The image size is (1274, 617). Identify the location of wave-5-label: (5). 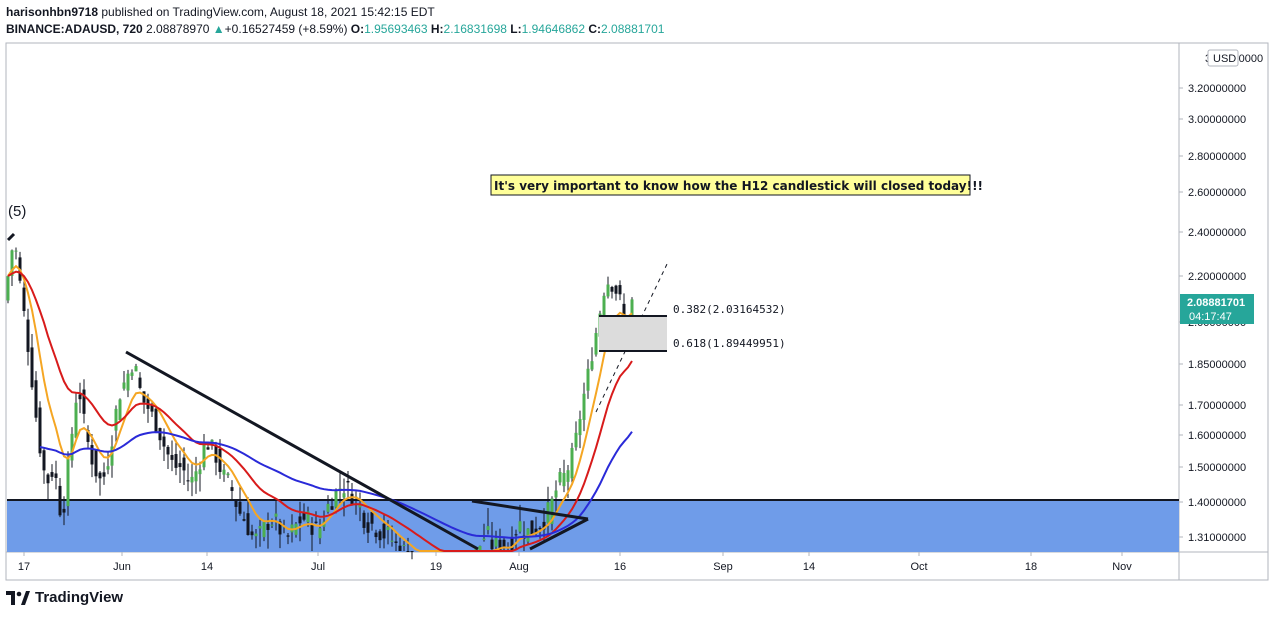
(17, 211).